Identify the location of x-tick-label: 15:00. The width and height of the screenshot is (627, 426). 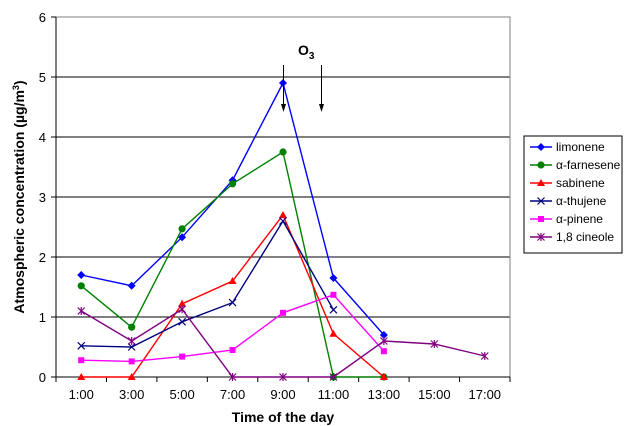
(434, 394).